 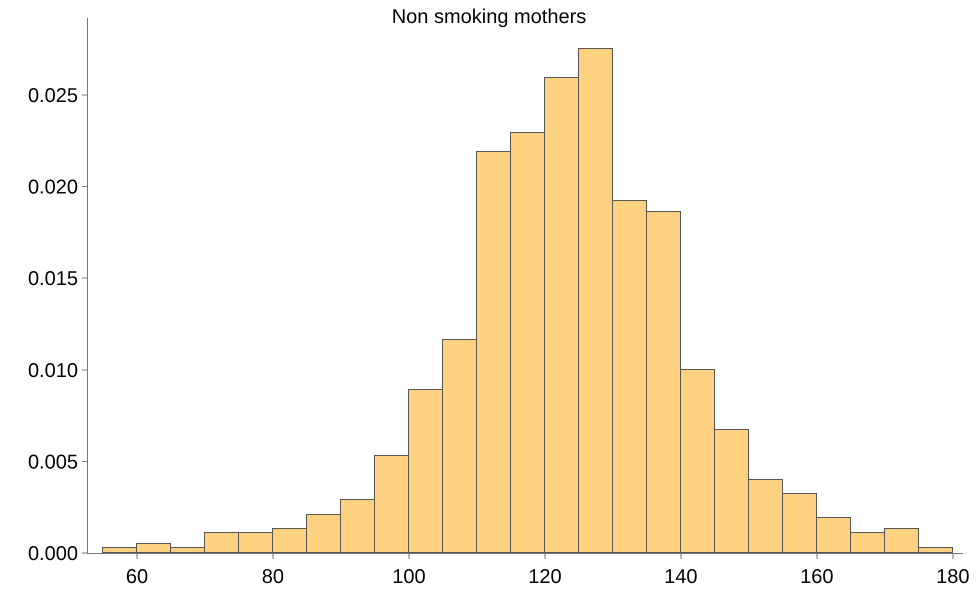 What do you see at coordinates (53, 279) in the screenshot?
I see `y-tick-label: 0.015` at bounding box center [53, 279].